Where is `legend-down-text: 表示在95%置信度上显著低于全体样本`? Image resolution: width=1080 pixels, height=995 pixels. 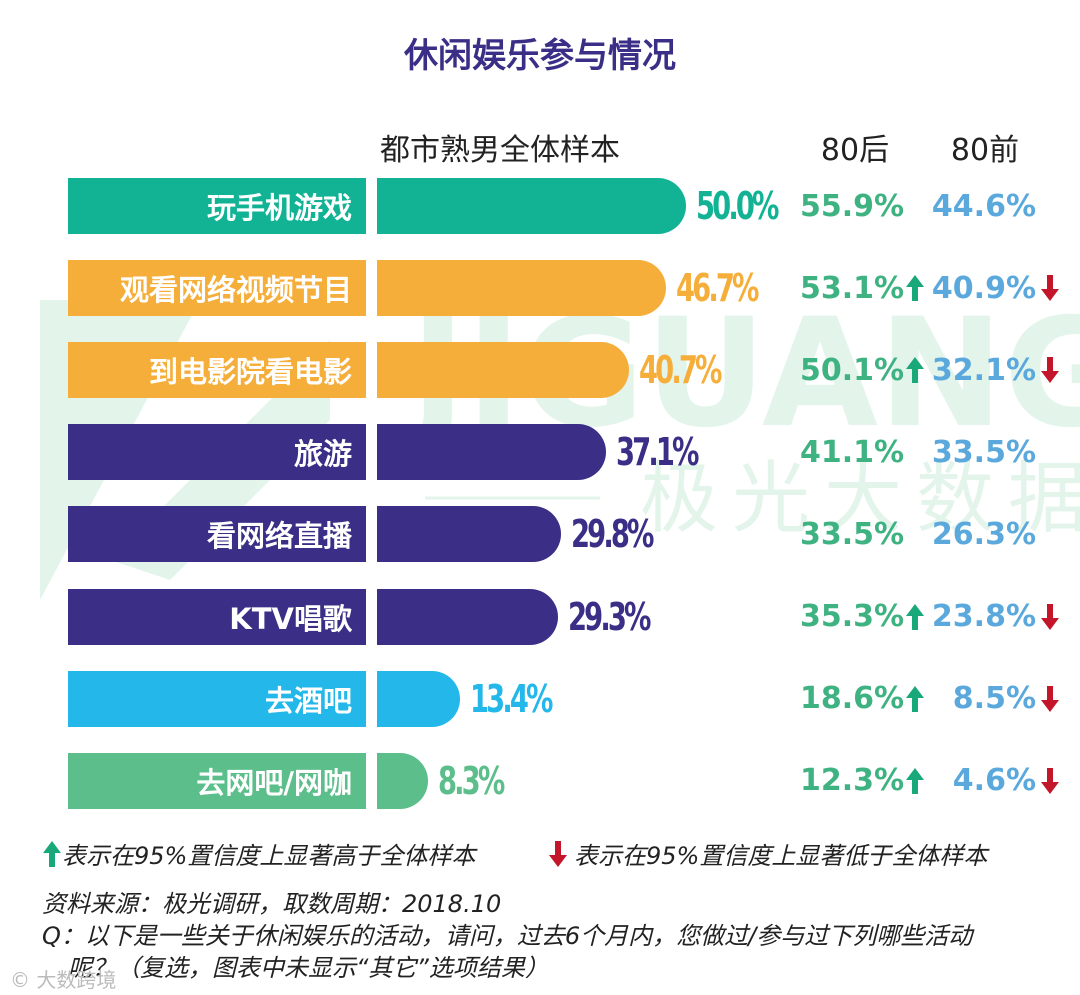
legend-down-text: 表示在95%置信度上显著低于全体样本 is located at coordinates (781, 856).